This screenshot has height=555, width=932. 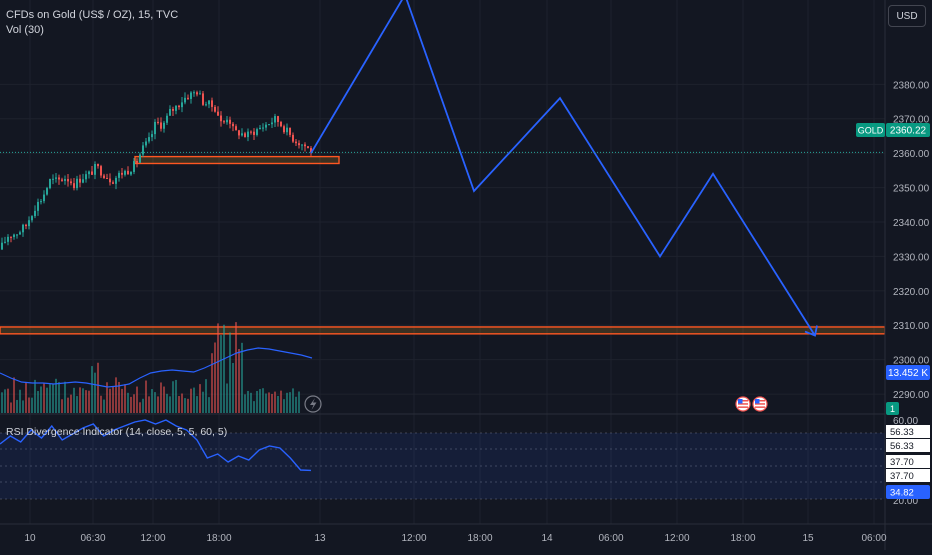 What do you see at coordinates (911, 189) in the screenshot?
I see `price-tick-label: 2350.00` at bounding box center [911, 189].